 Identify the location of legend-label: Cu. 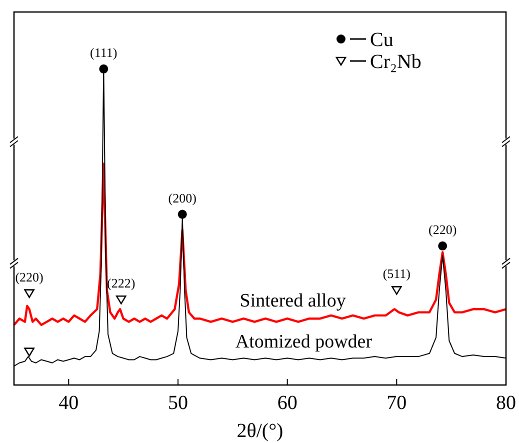
(382, 40).